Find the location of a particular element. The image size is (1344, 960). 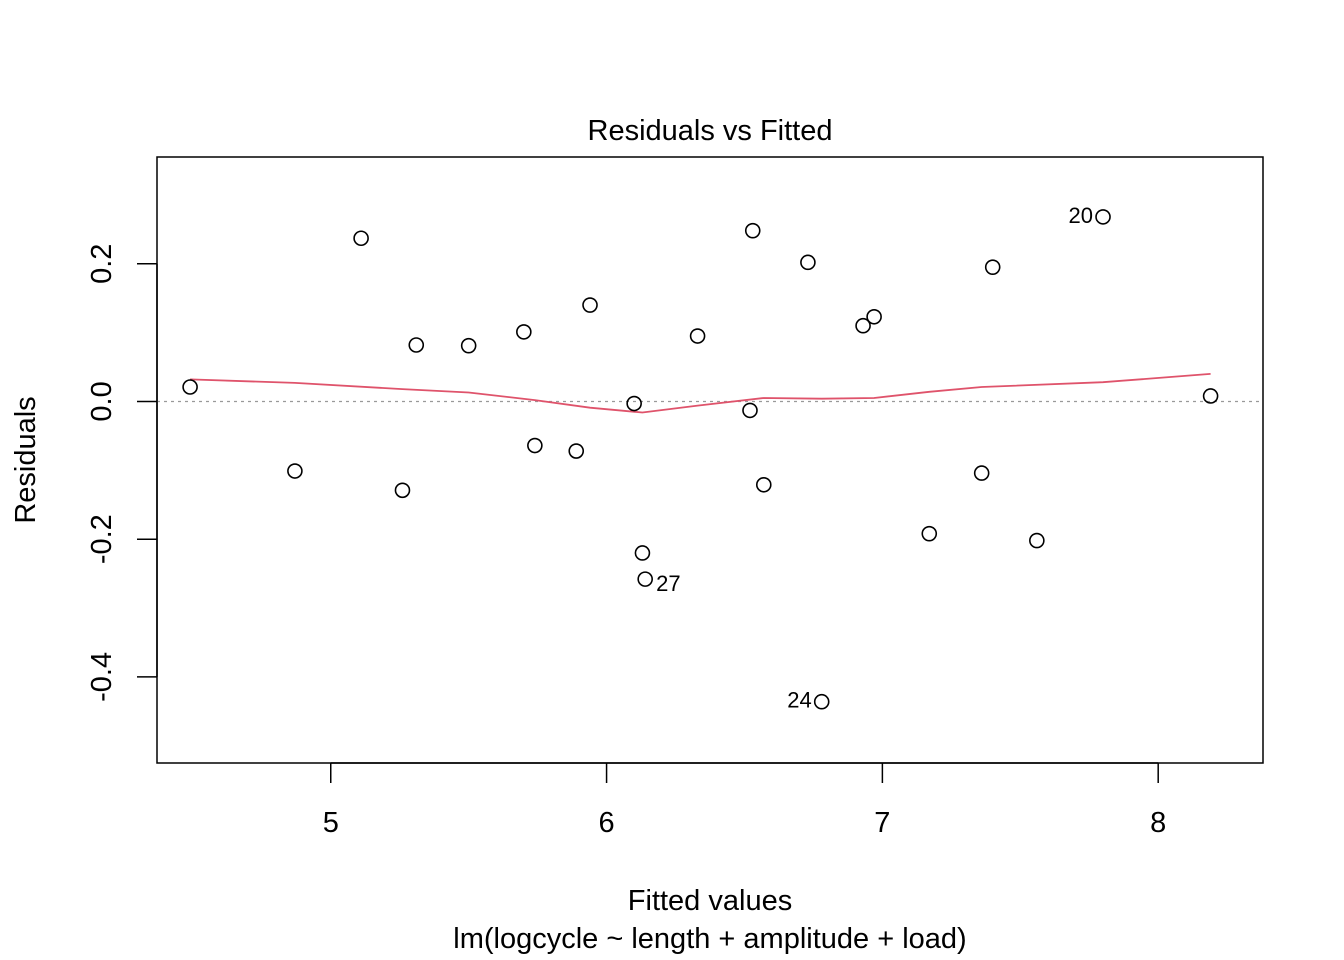

y-tick-label: -0.2 is located at coordinates (102, 539).